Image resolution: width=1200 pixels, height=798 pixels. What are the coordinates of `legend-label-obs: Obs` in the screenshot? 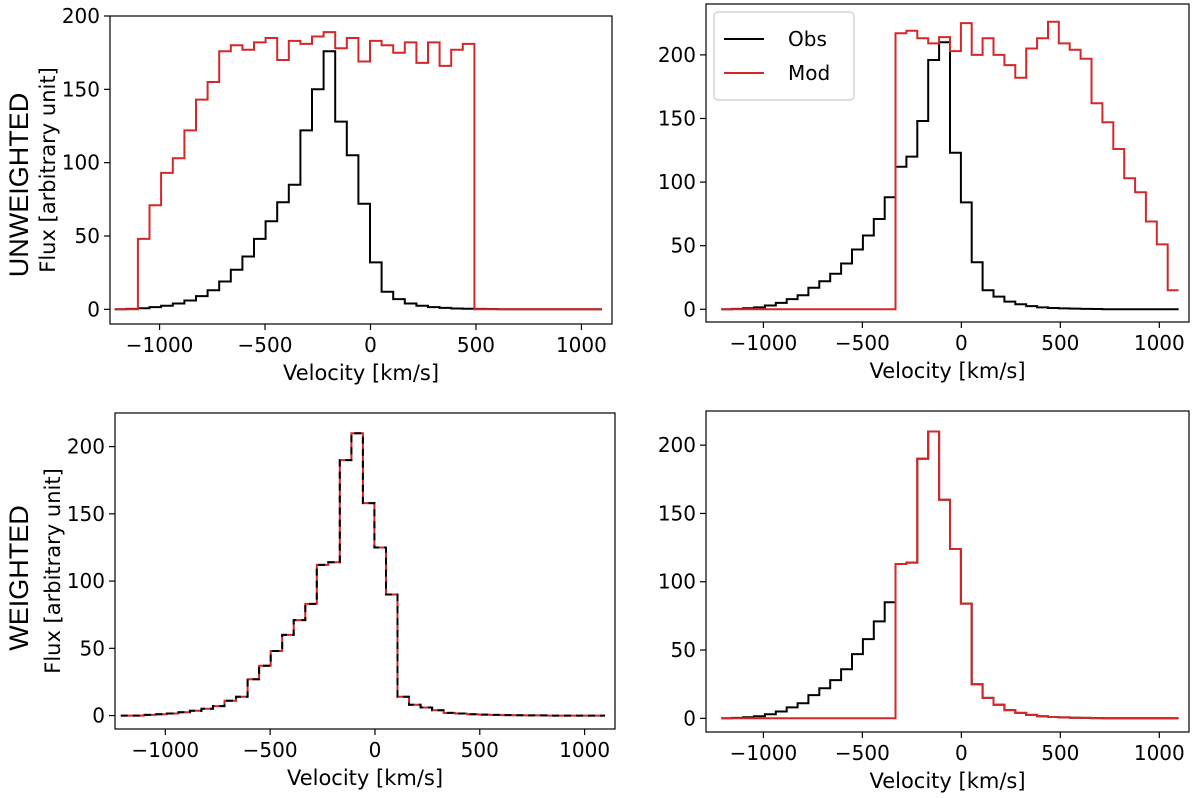 It's located at (807, 39).